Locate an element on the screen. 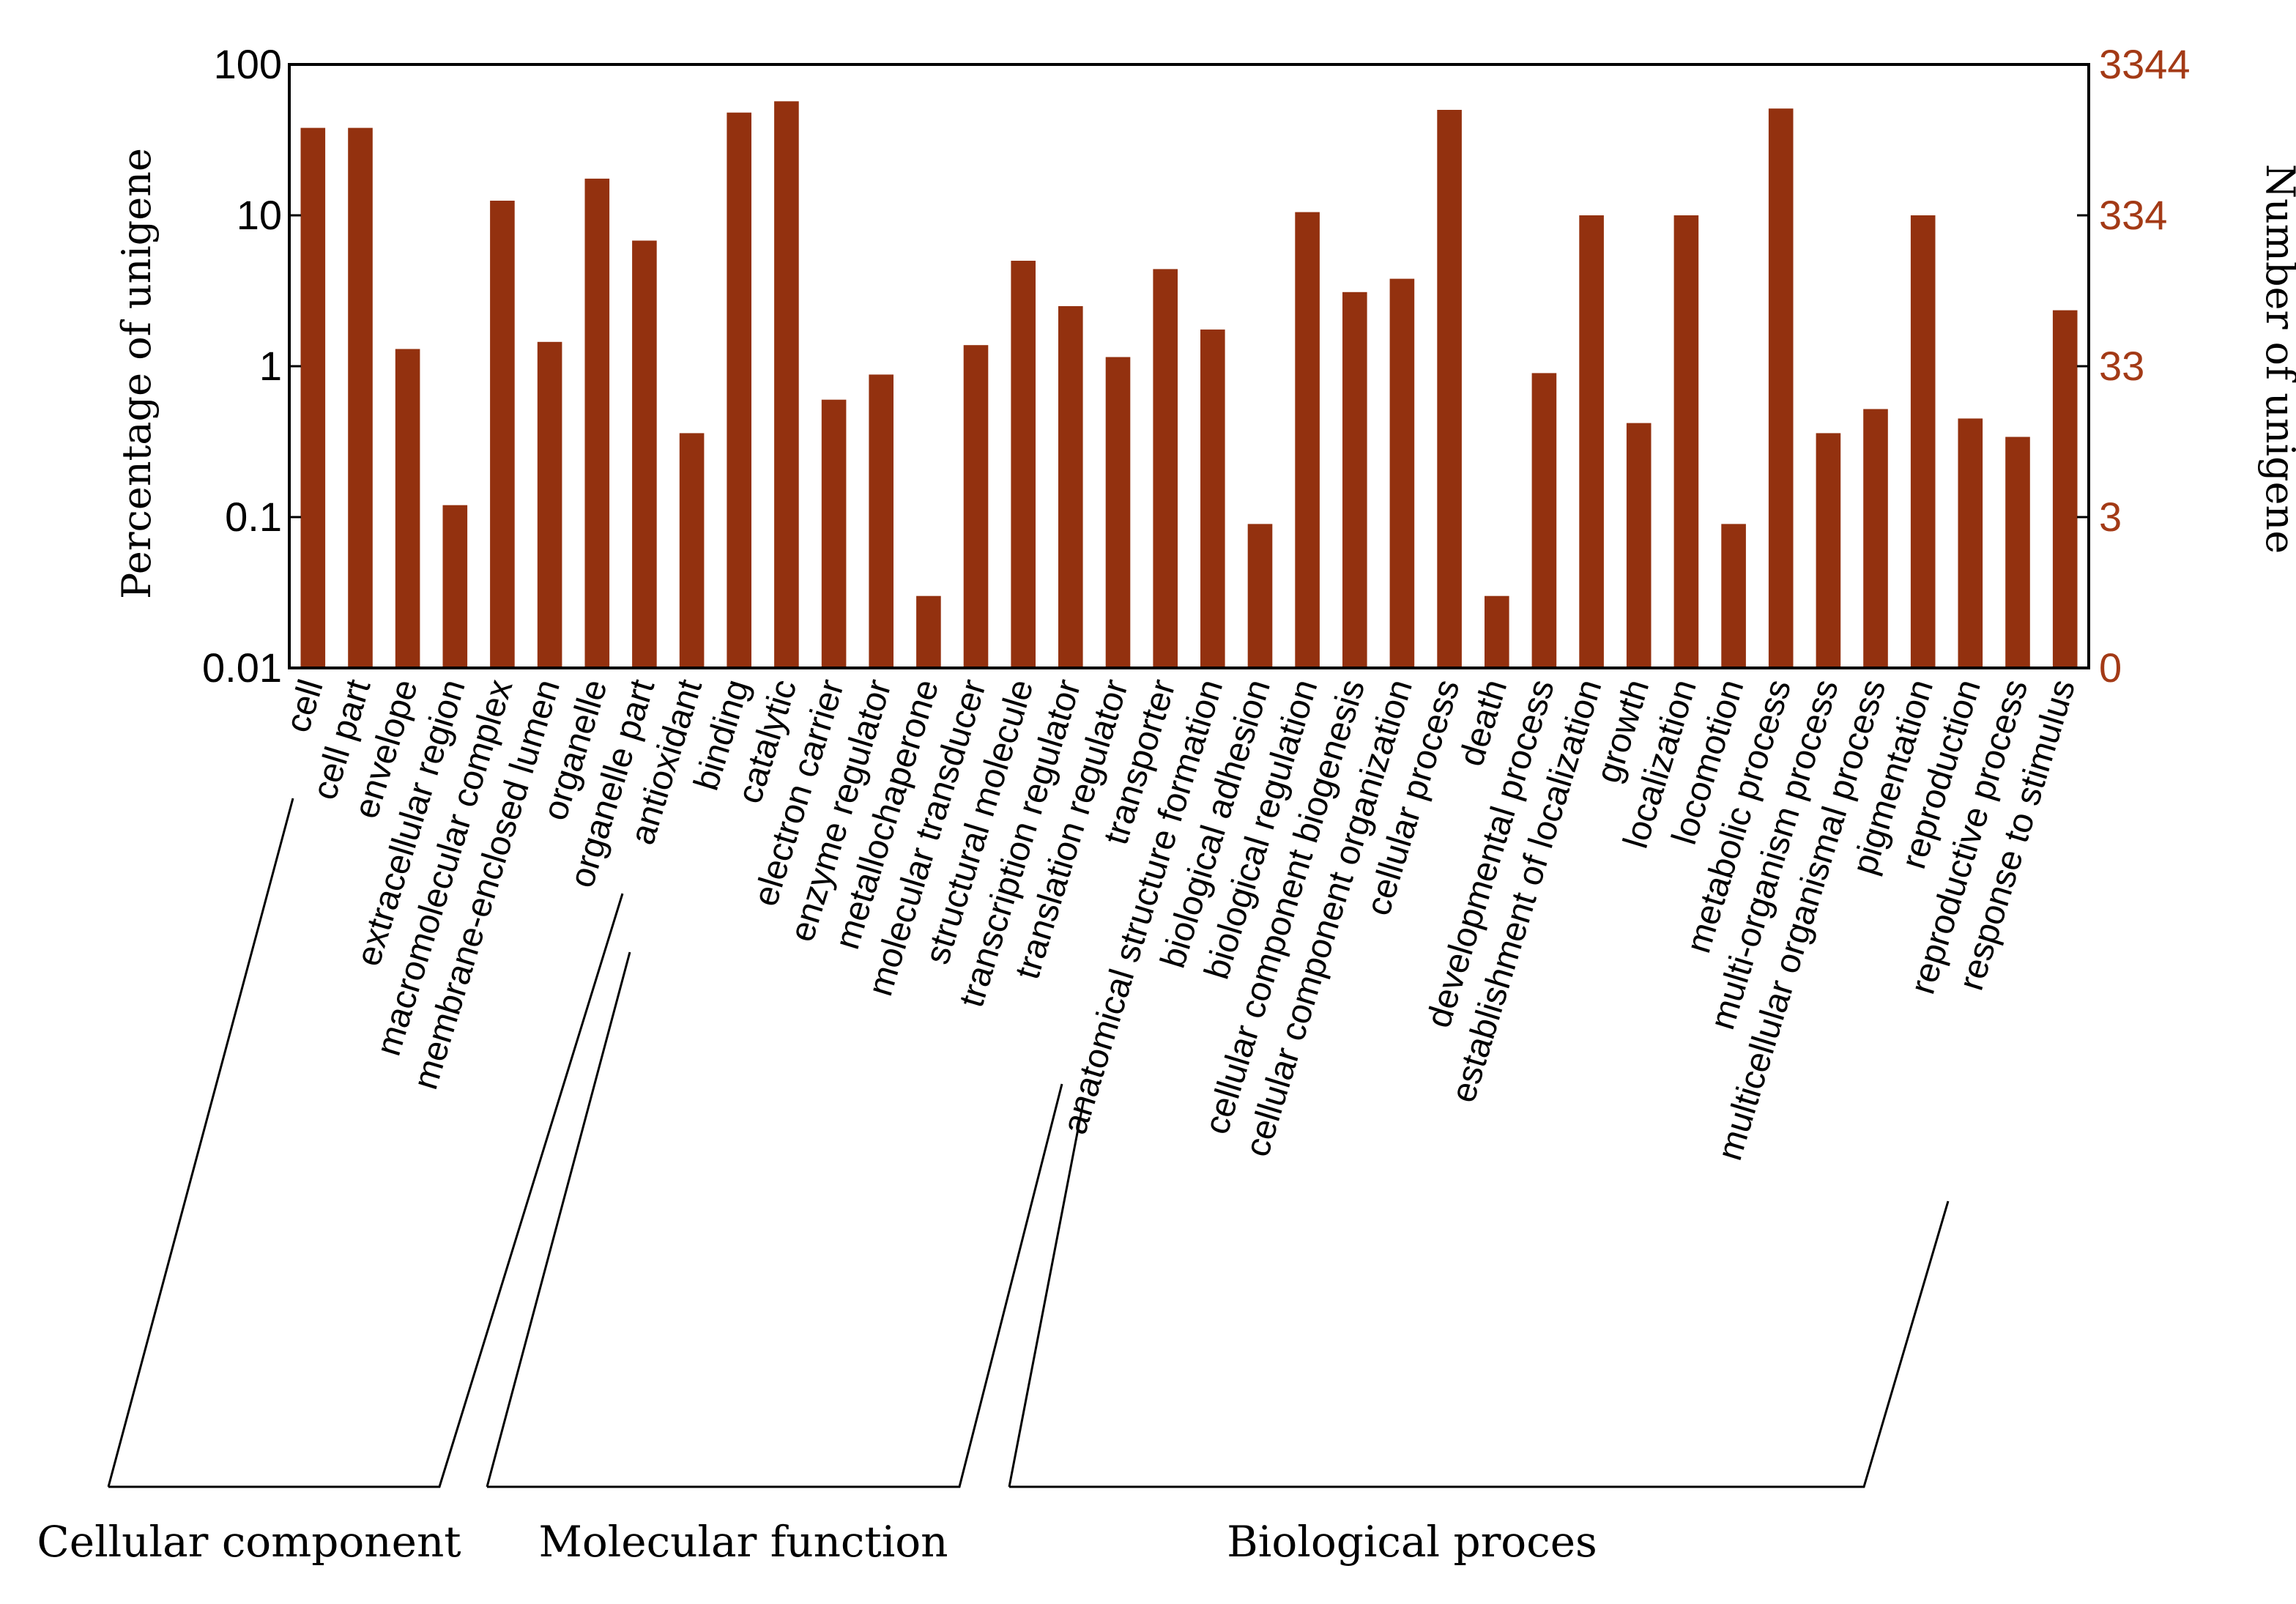 Image resolution: width=2296 pixels, height=1604 pixels. group-label: Cellular component is located at coordinates (249, 1542).